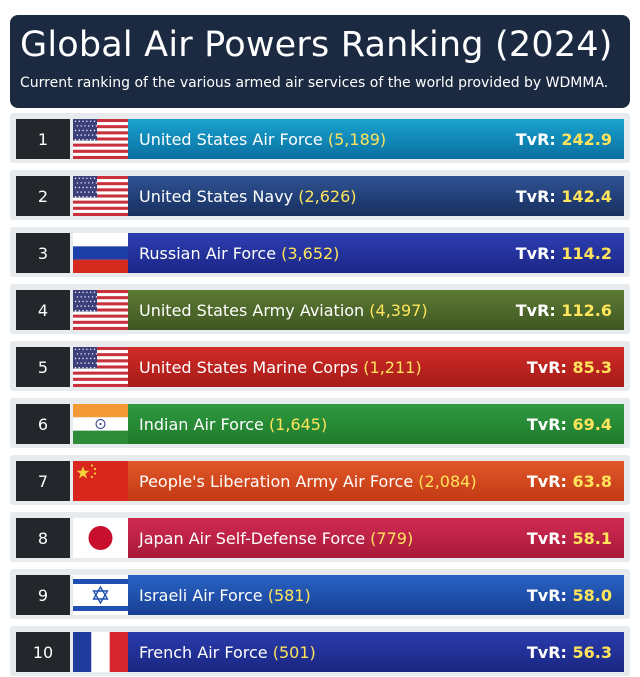 This screenshot has width=640, height=677. I want to click on ranking-row: 9 Israeli Air Force (581) TvR: 58.0, so click(320, 594).